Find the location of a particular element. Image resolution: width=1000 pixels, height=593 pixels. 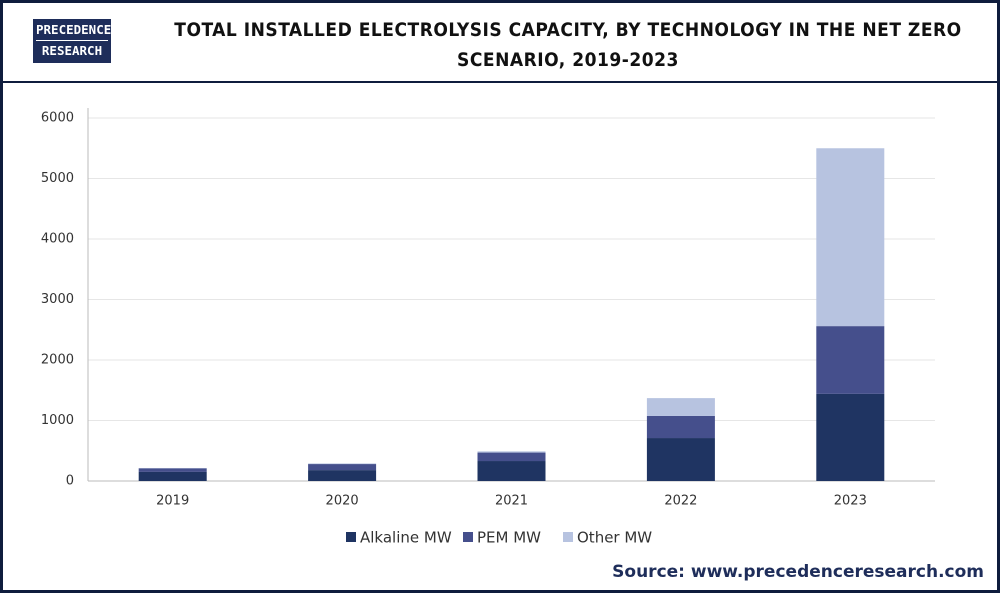

legend-label: Other MW is located at coordinates (614, 538).